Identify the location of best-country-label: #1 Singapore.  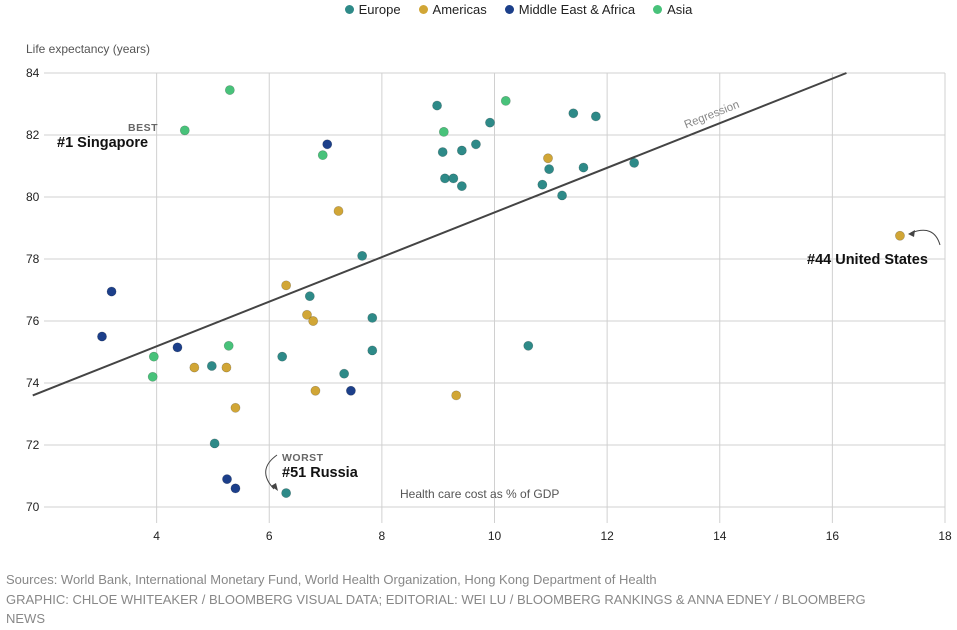
(102, 143).